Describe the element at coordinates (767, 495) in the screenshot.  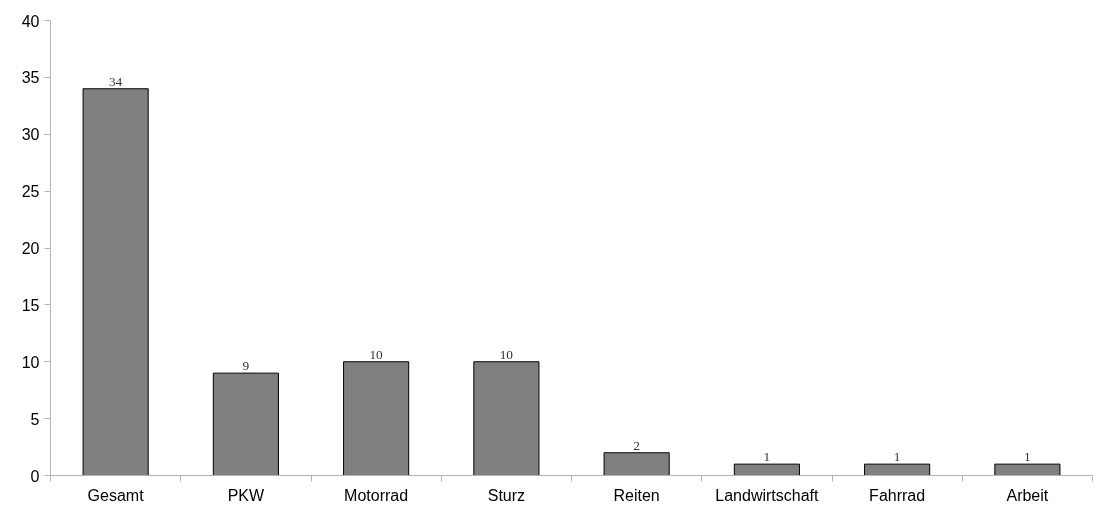
I see `x-tick-label: Landwirtschaft` at that location.